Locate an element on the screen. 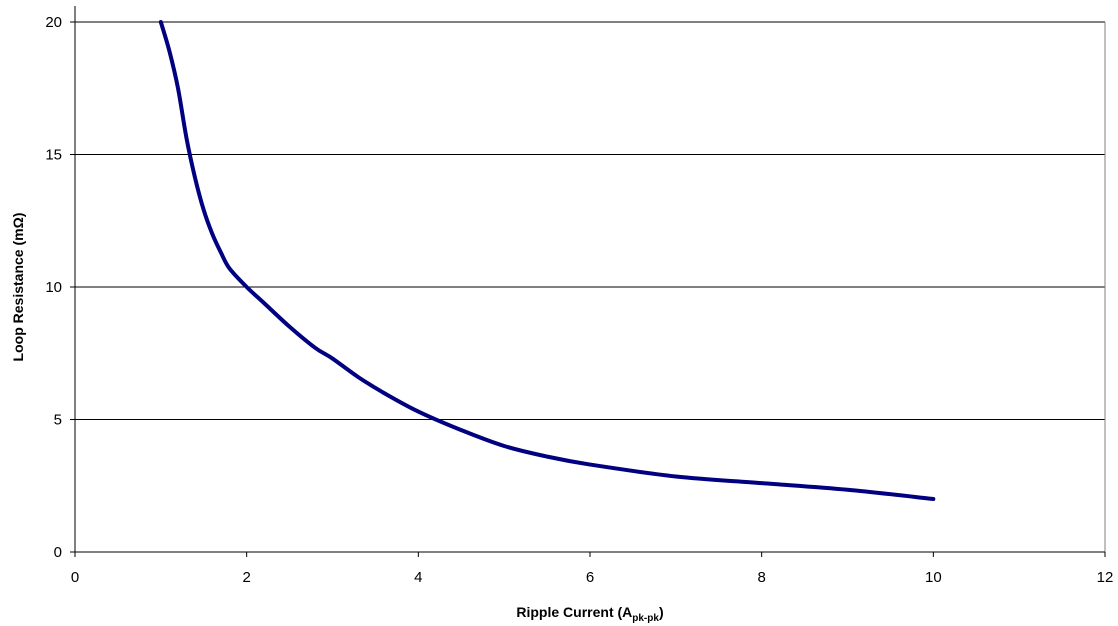  y-tick-label: 5 is located at coordinates (58, 420).